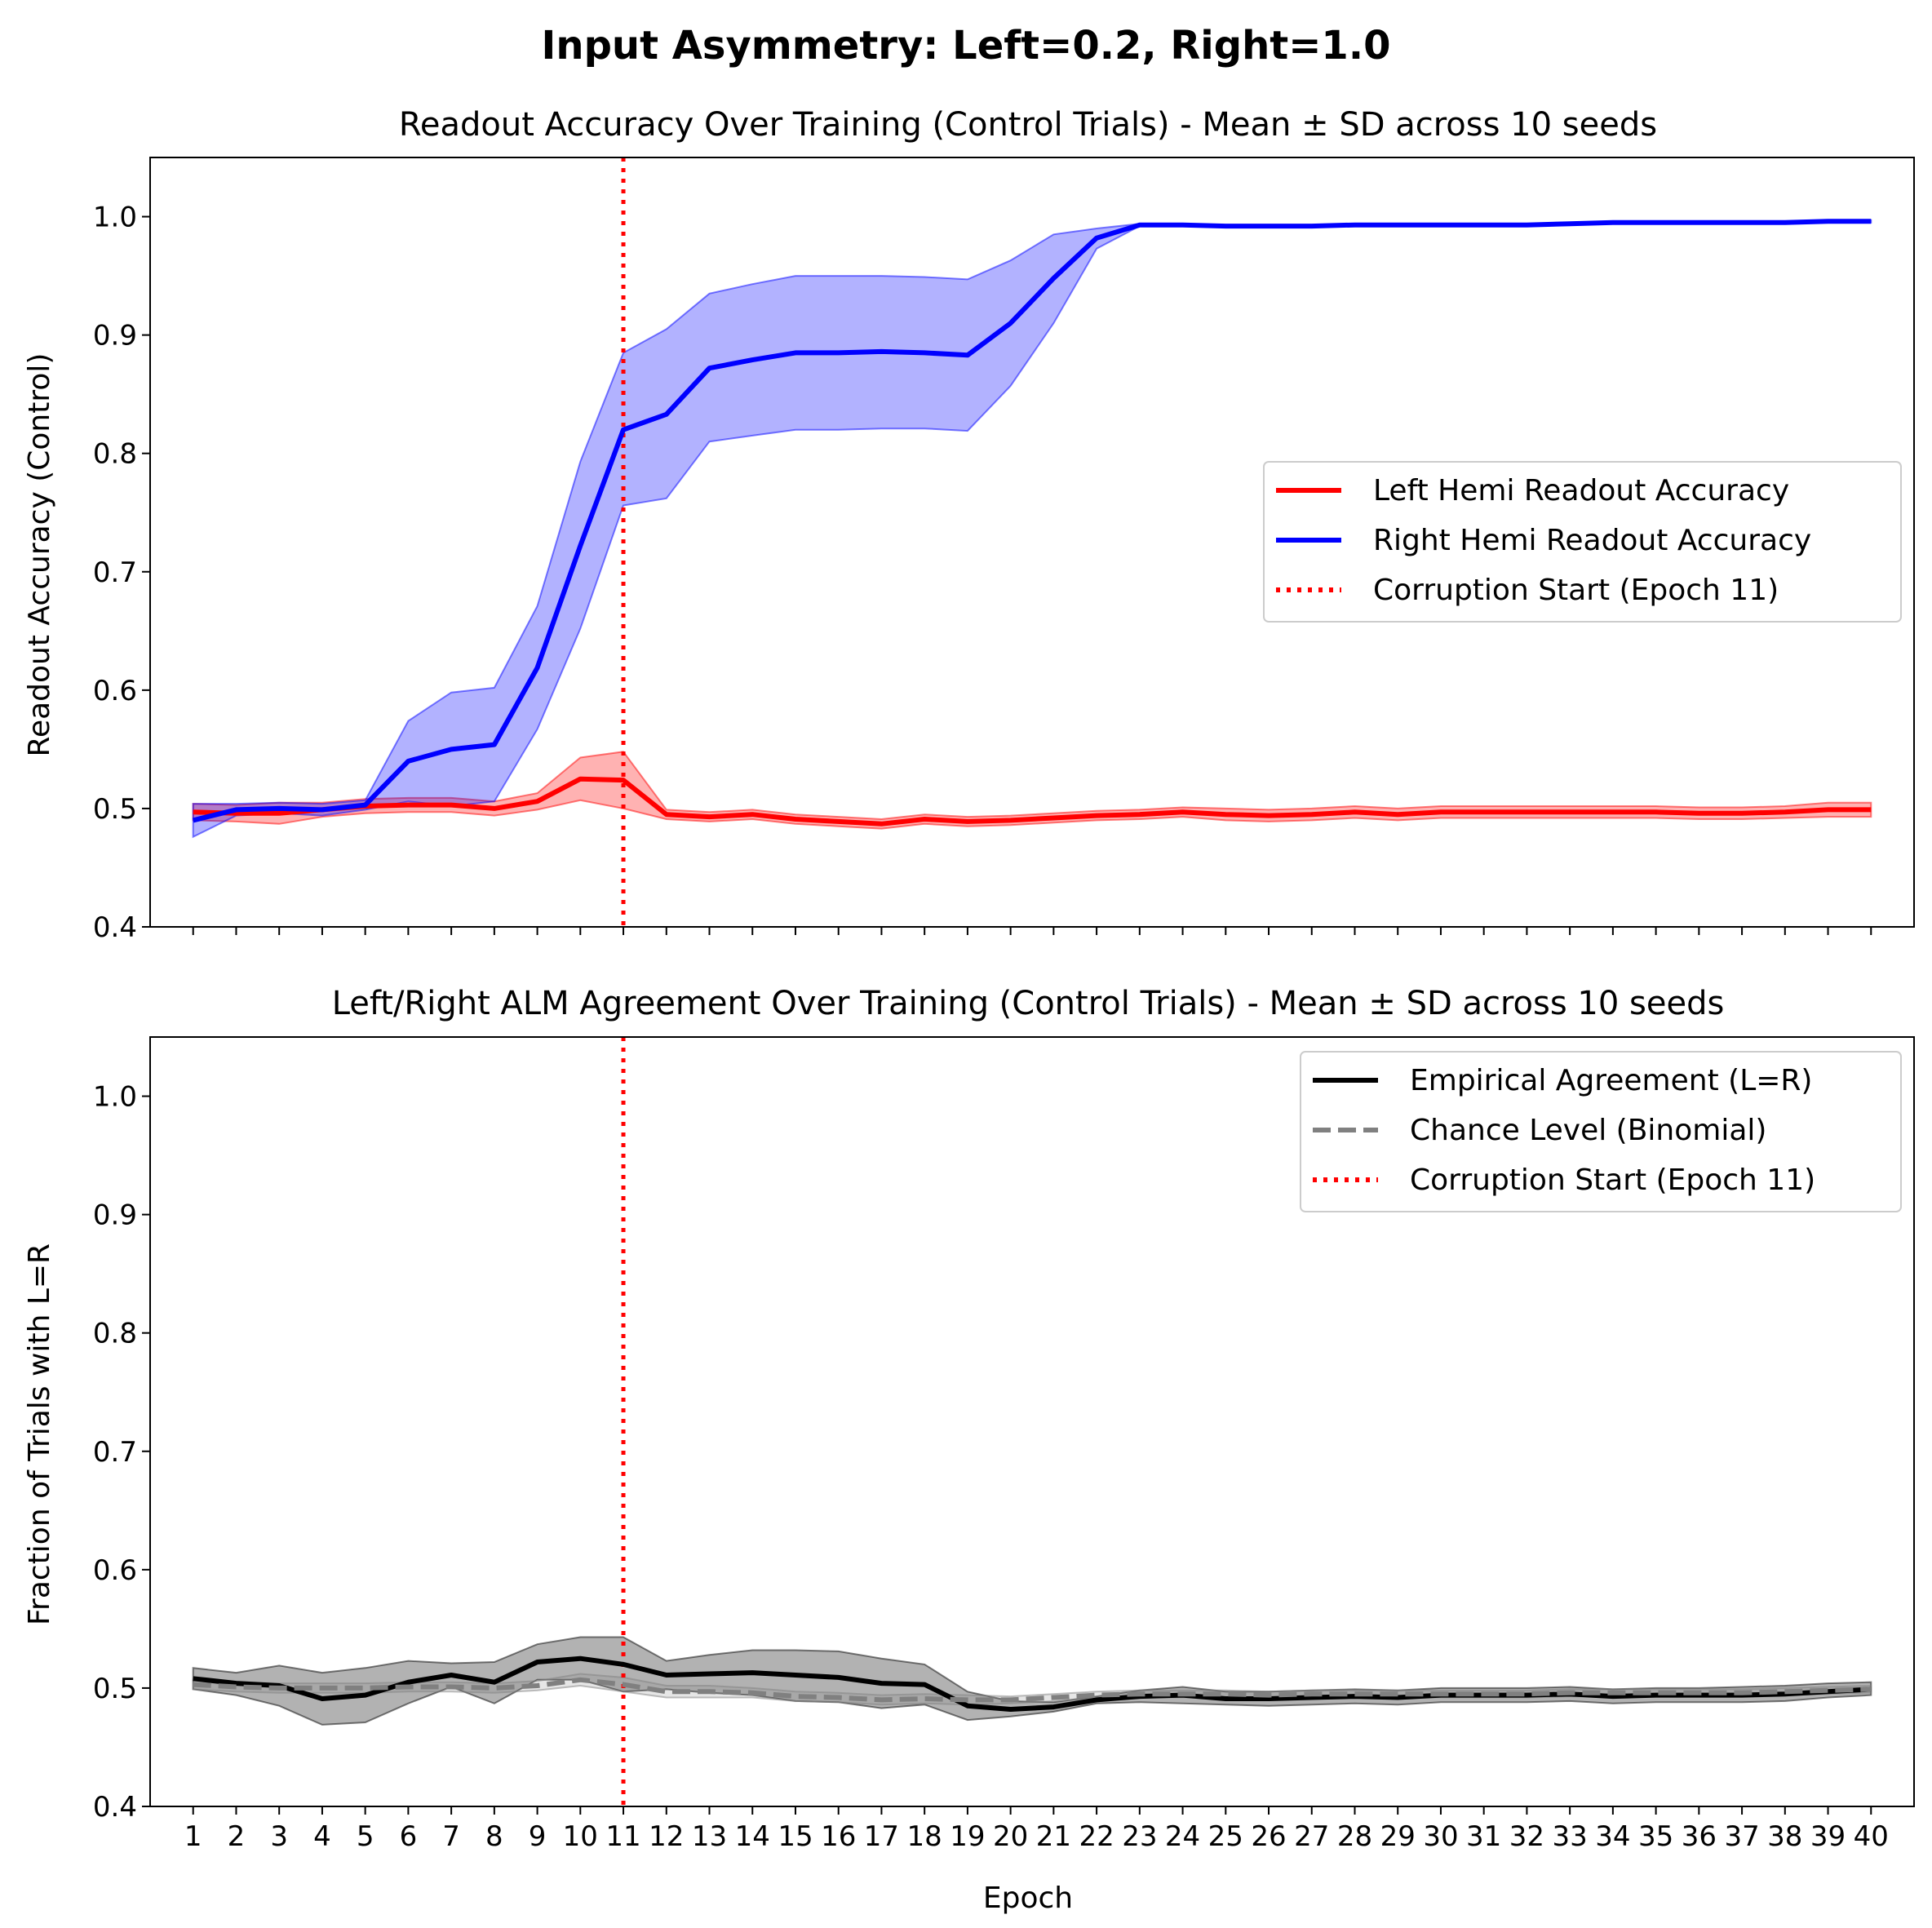 The width and height of the screenshot is (1932, 1928). I want to click on figure-suptitle: Input Asymmetry: Left=0.2, Right=1.0, so click(967, 46).